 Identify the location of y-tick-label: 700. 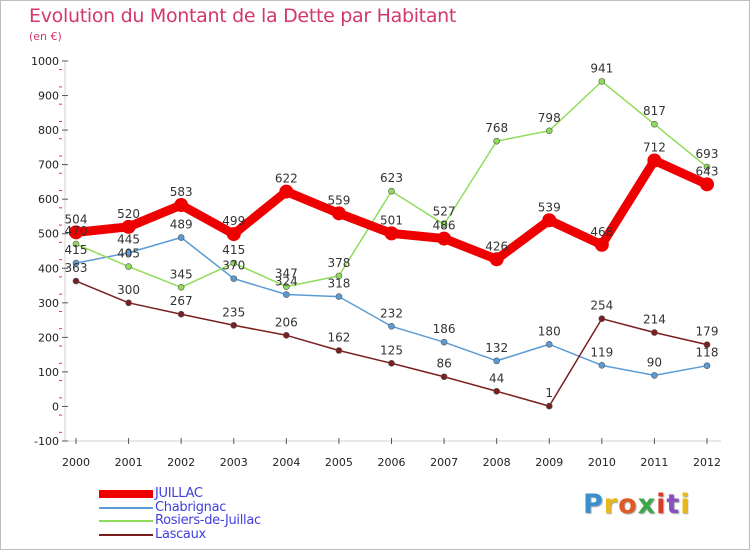
(48, 165).